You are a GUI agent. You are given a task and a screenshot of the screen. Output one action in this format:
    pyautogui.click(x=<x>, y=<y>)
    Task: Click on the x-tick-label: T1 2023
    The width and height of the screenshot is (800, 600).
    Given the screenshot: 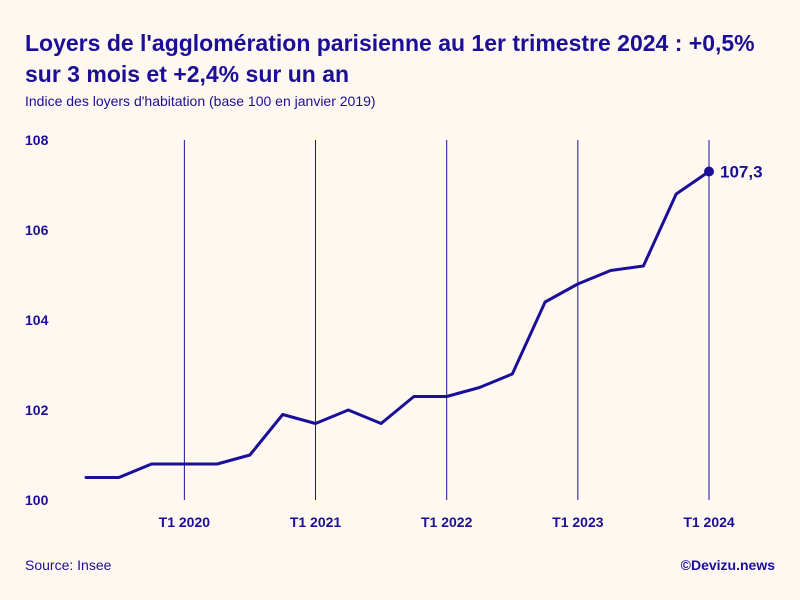 What is the action you would take?
    pyautogui.click(x=578, y=522)
    